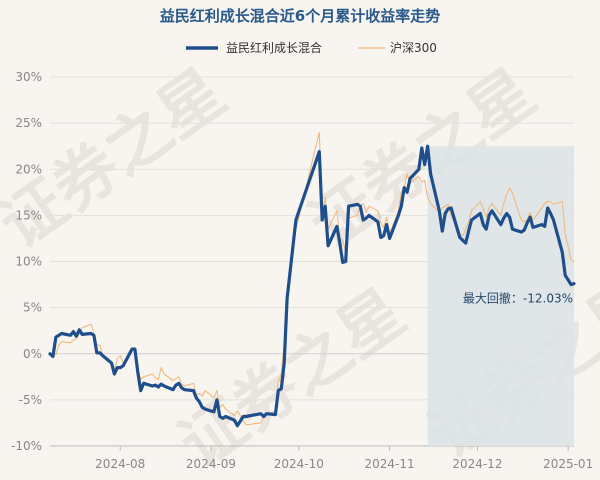 This screenshot has height=480, width=600. Describe the element at coordinates (518, 298) in the screenshot. I see `max-drawdown-label: 最大回撤：-12.03%` at that location.